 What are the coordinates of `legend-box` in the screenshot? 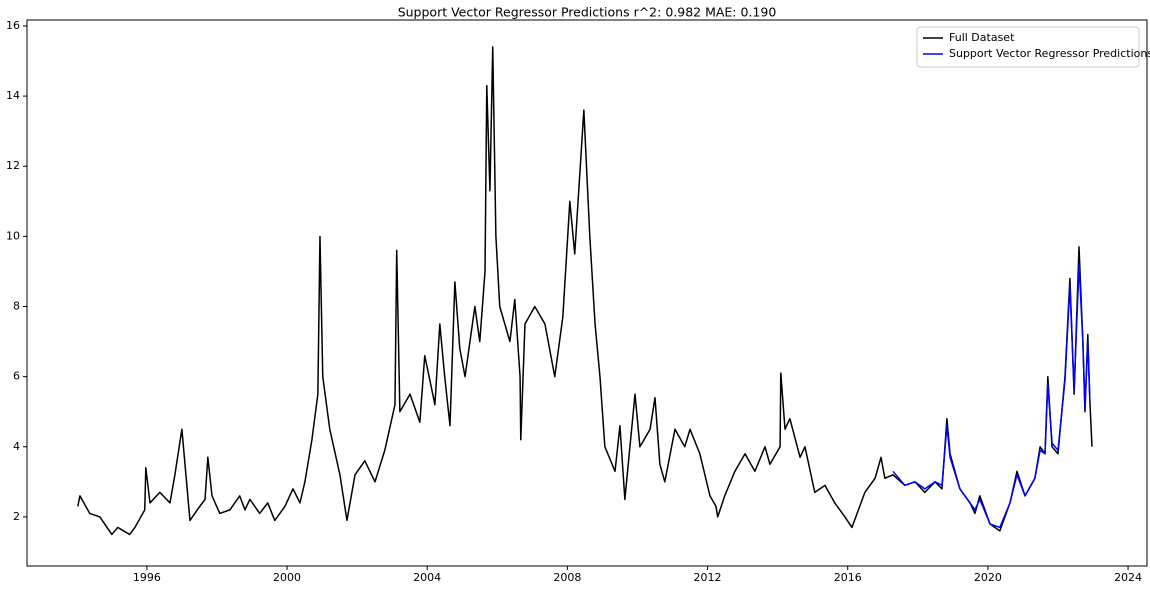 It's located at (1028, 47).